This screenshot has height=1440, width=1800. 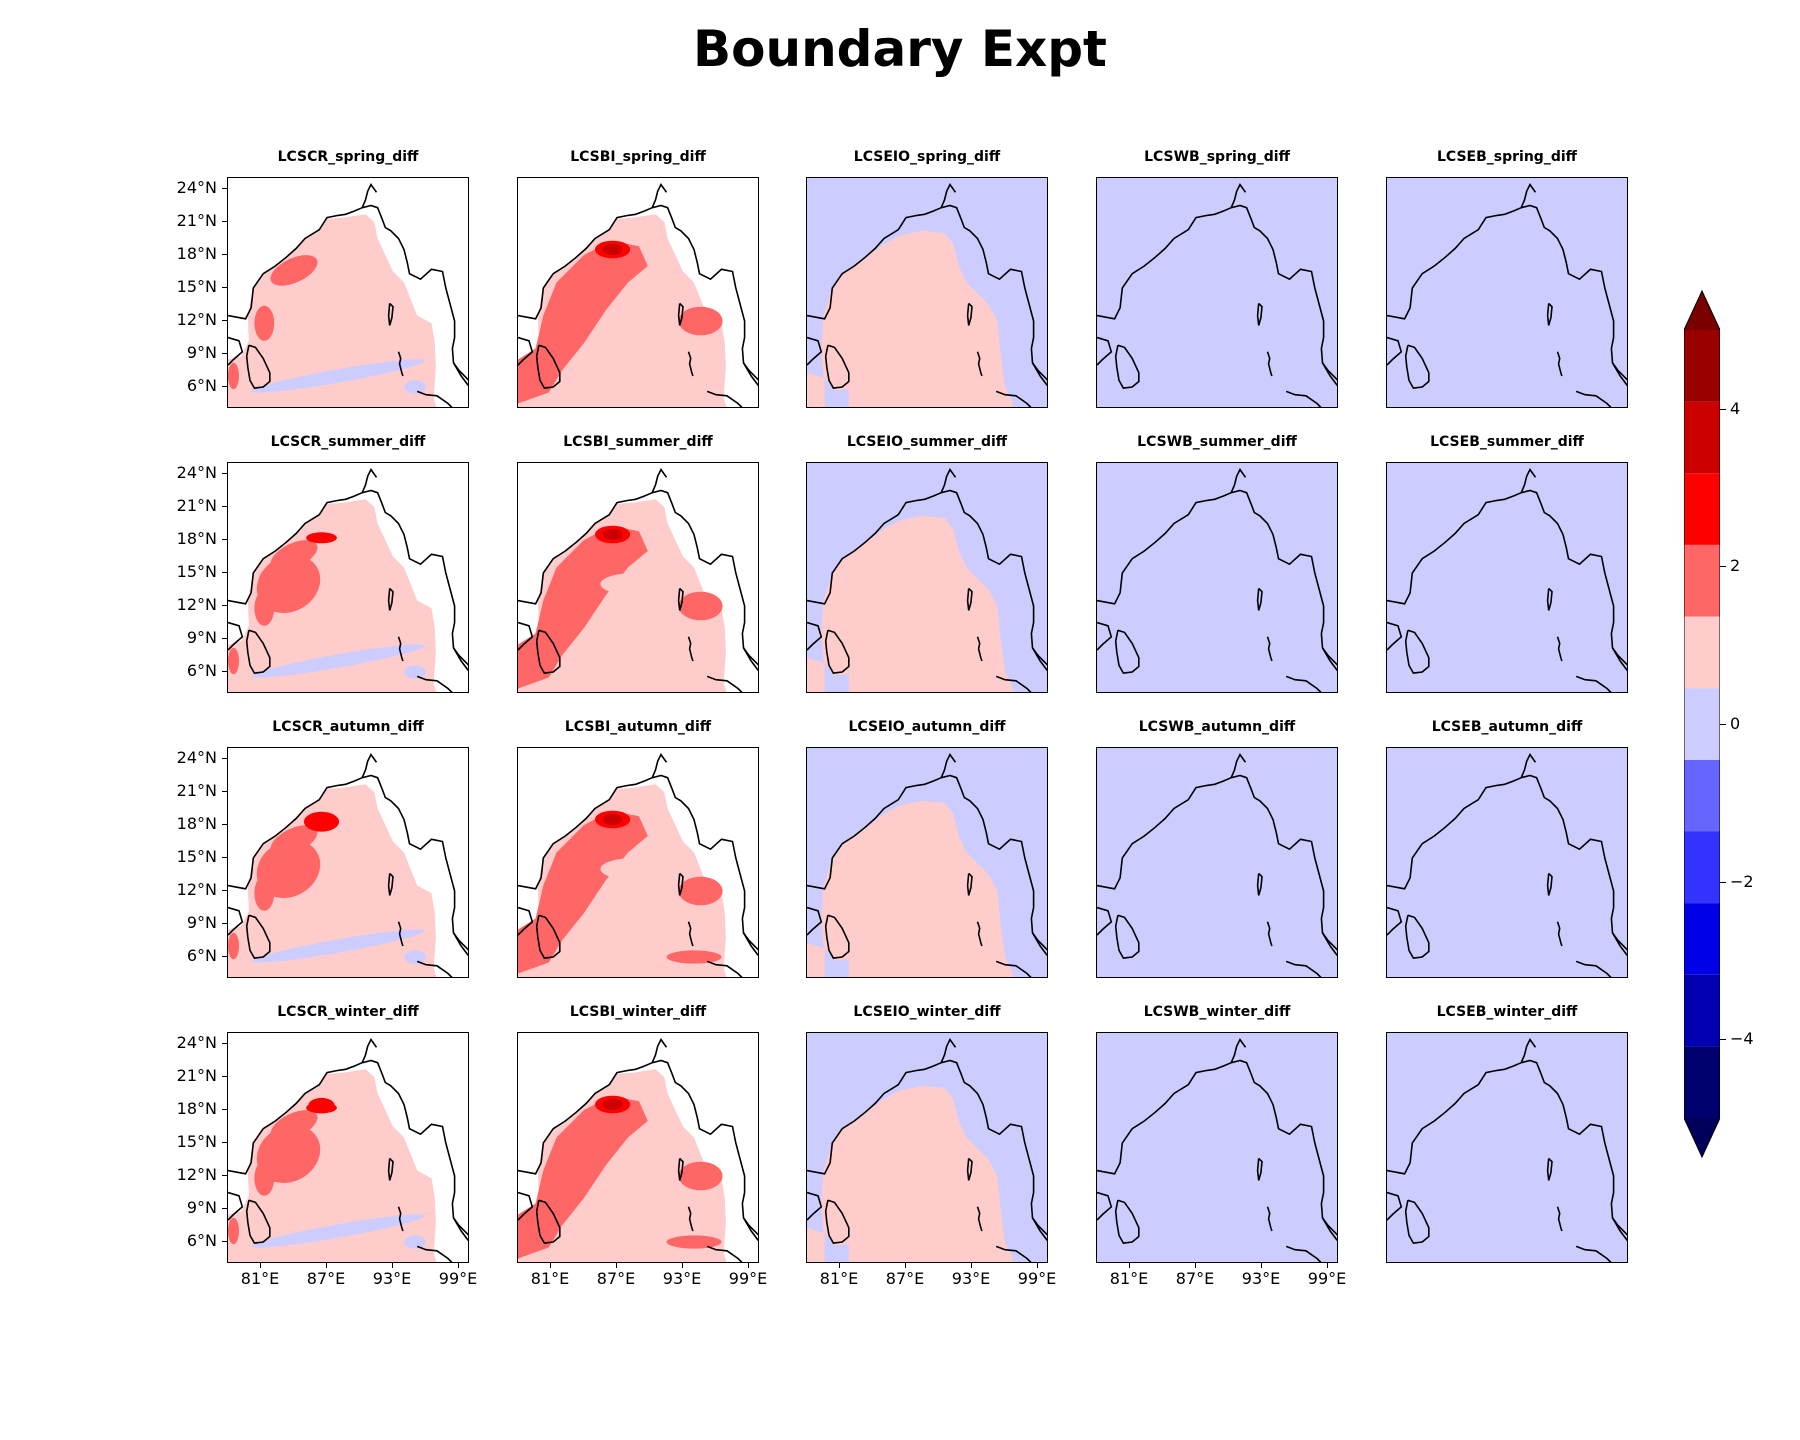 What do you see at coordinates (583, 1177) in the screenshot?
I see `positive-field-mid` at bounding box center [583, 1177].